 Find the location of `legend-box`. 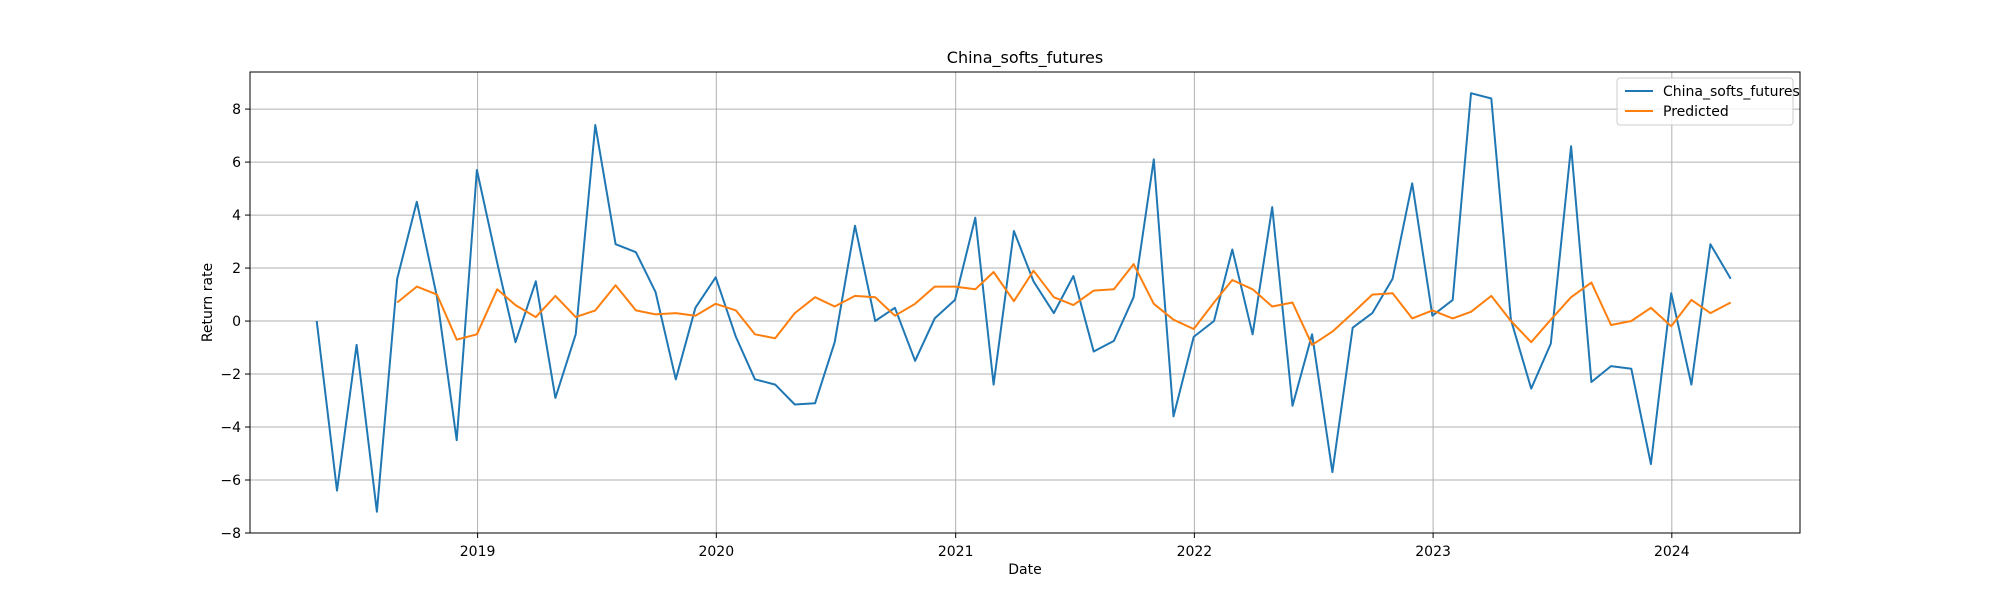

legend-box is located at coordinates (1705, 101).